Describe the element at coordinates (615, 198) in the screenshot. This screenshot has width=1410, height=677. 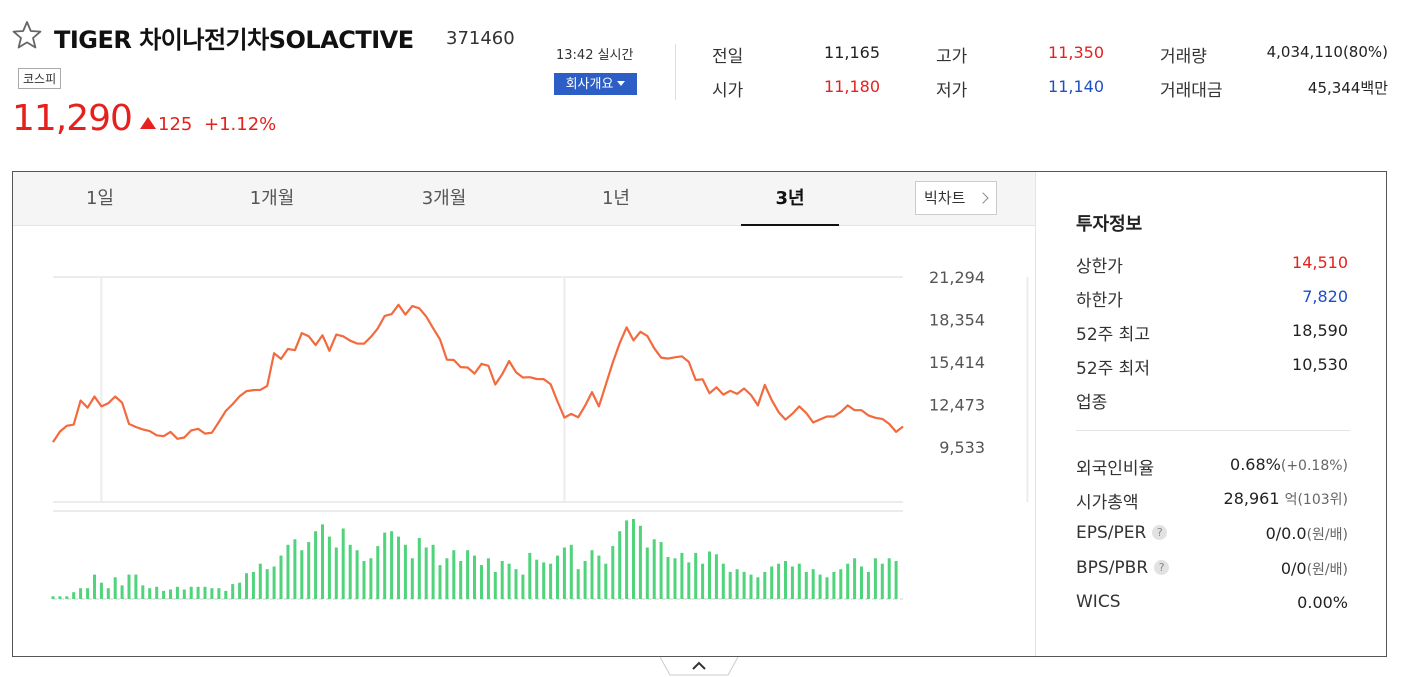
I see `tab-1year: 1년` at that location.